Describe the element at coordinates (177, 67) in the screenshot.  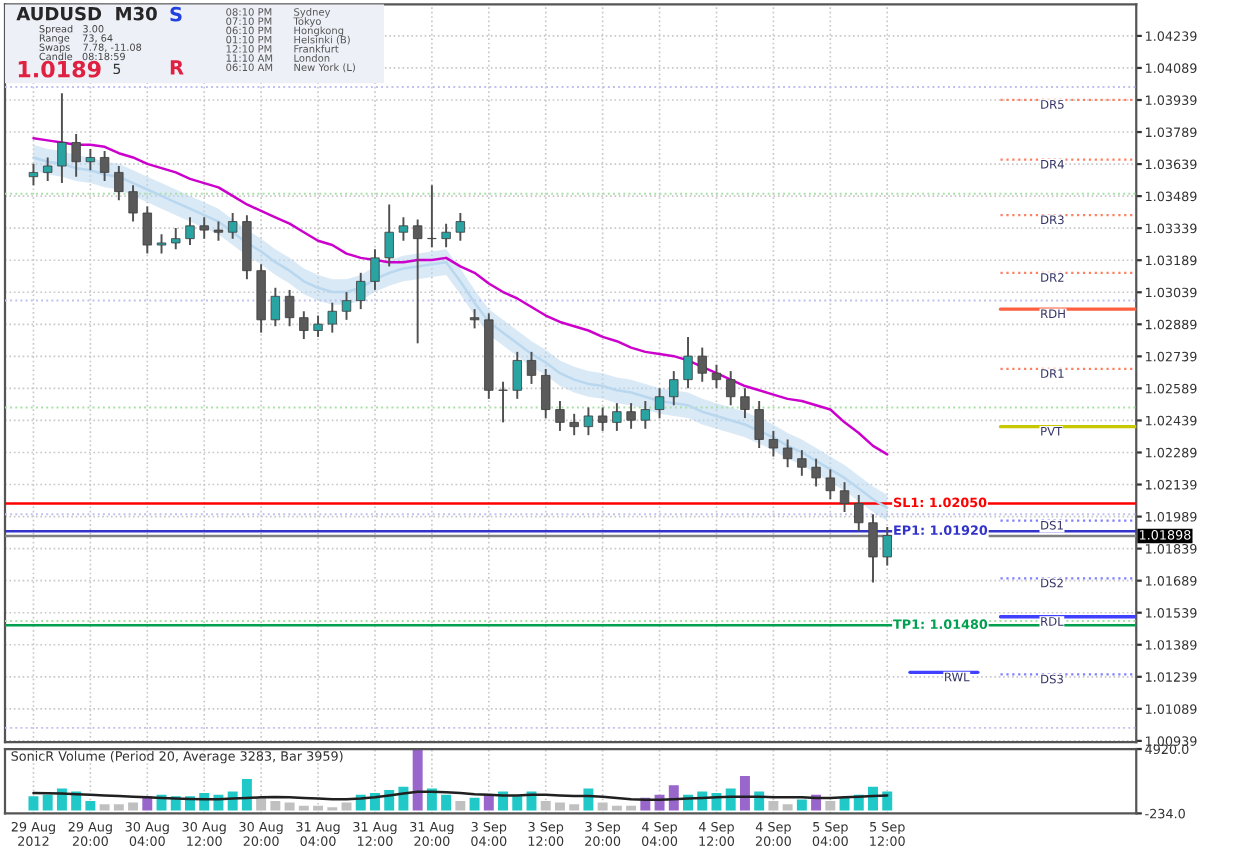
I see `annotation: R` at that location.